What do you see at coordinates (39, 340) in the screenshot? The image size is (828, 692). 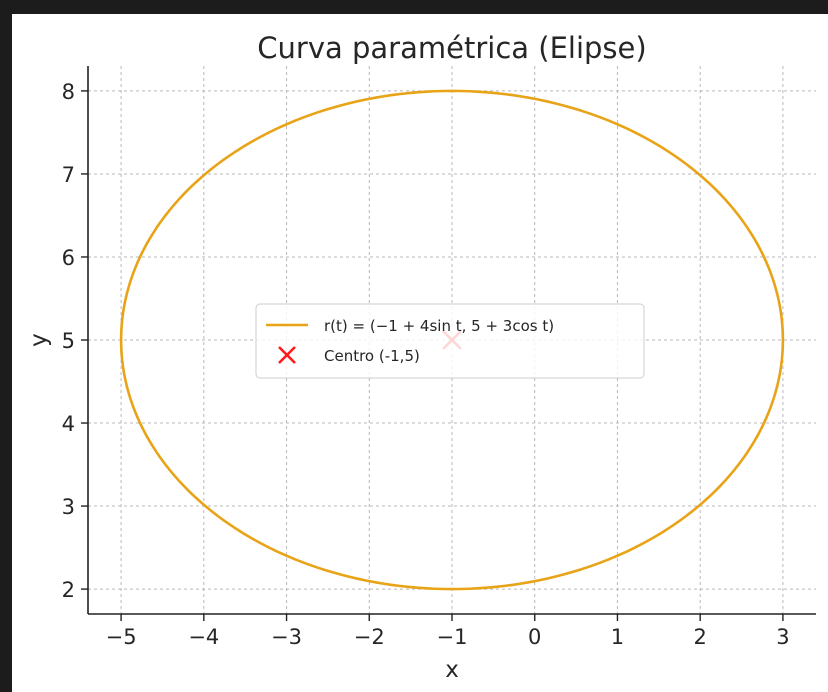 I see `y-axis-label: y` at bounding box center [39, 340].